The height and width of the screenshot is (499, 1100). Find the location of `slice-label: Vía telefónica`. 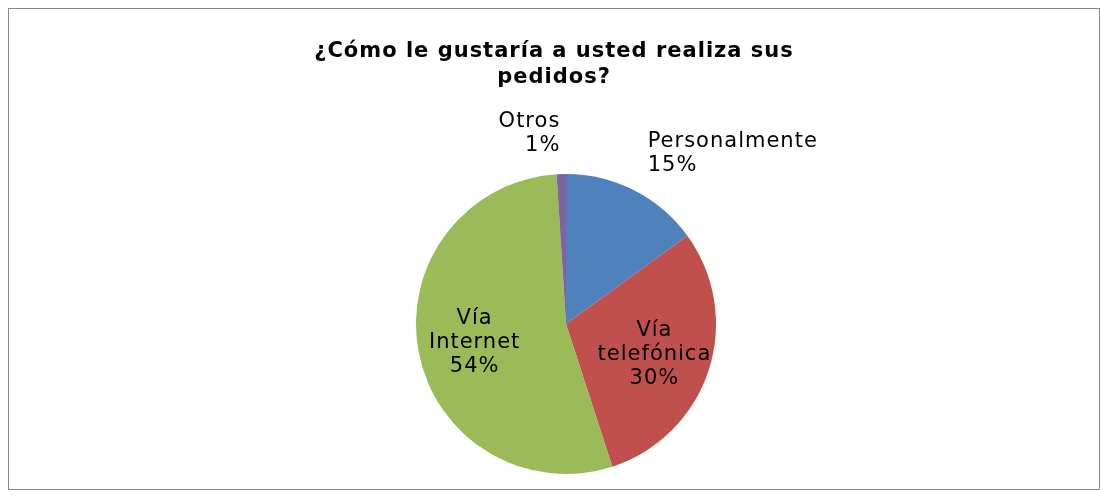

slice-label: Vía telefónica is located at coordinates (654, 340).